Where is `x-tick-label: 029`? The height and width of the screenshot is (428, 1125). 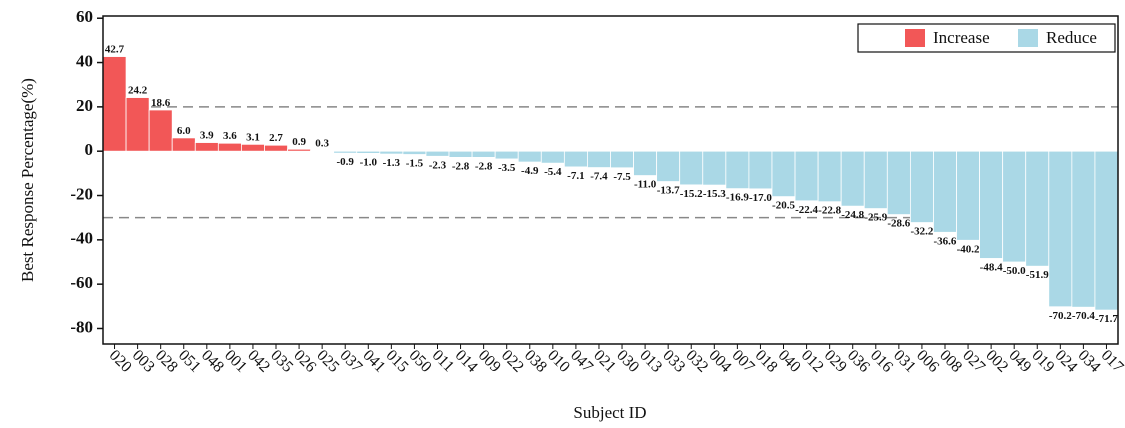
x-tick-label: 029 is located at coordinates (835, 361).